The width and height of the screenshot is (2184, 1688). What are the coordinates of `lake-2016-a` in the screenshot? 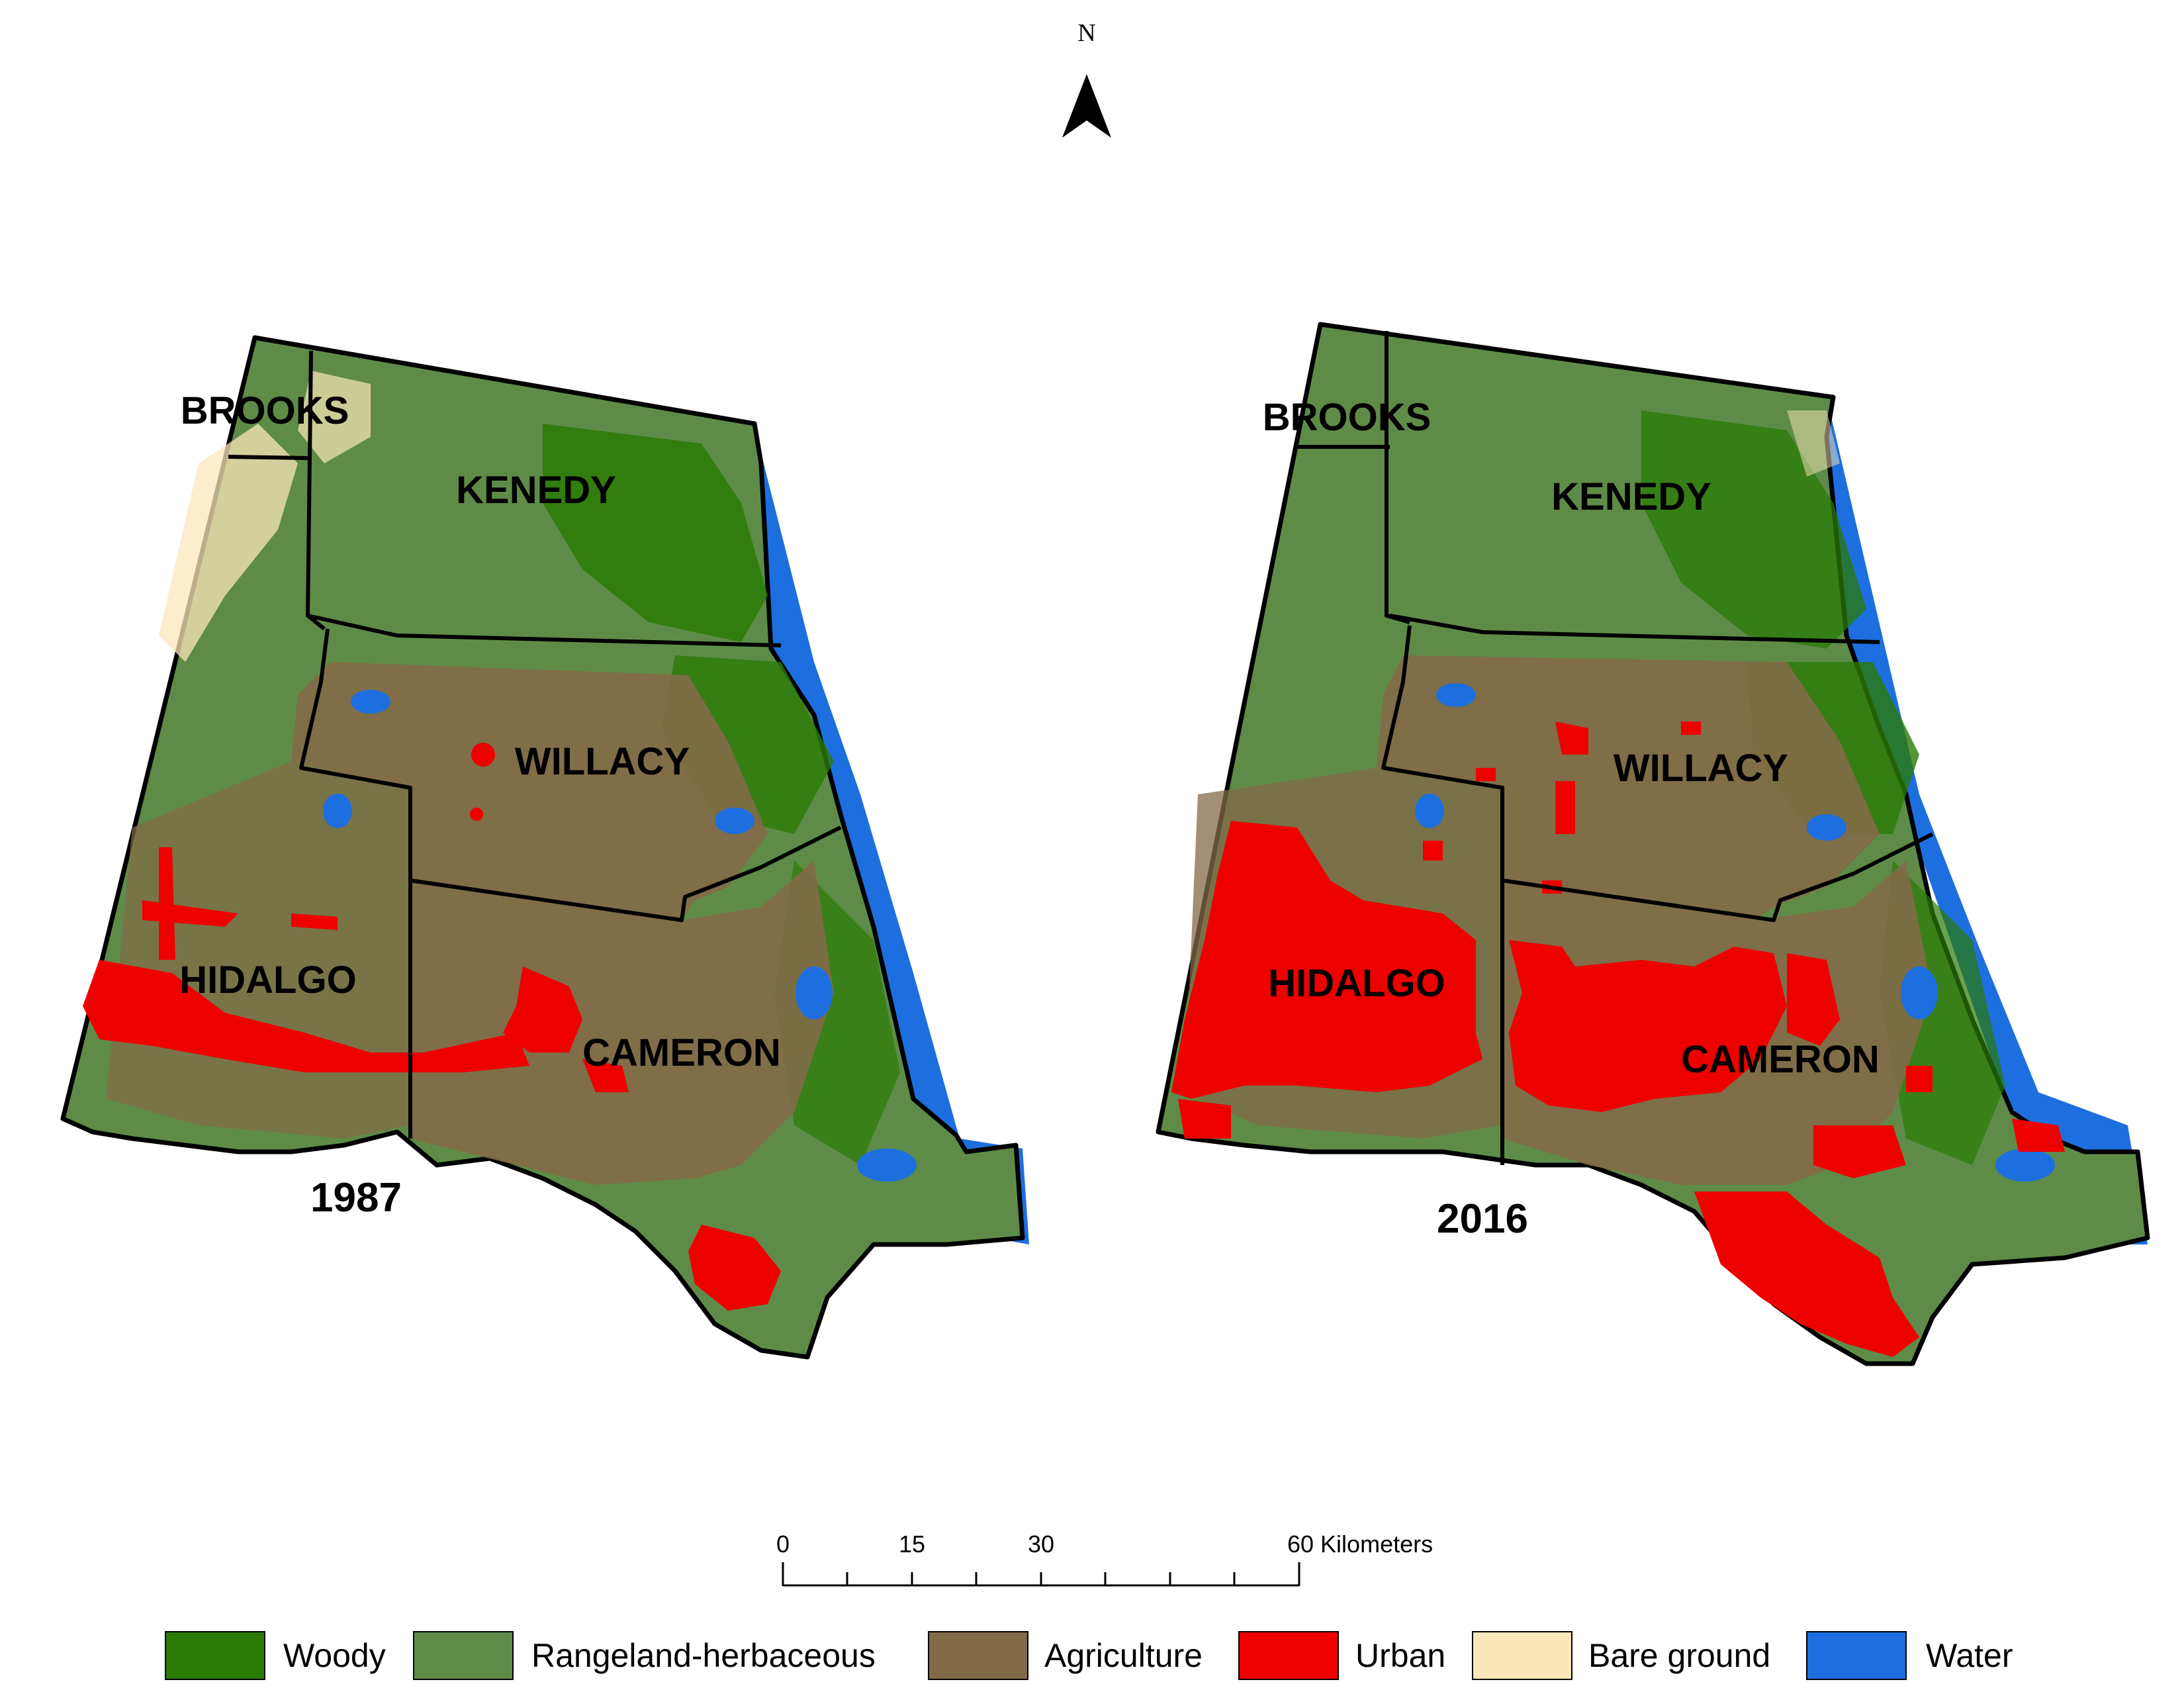 It's located at (1456, 695).